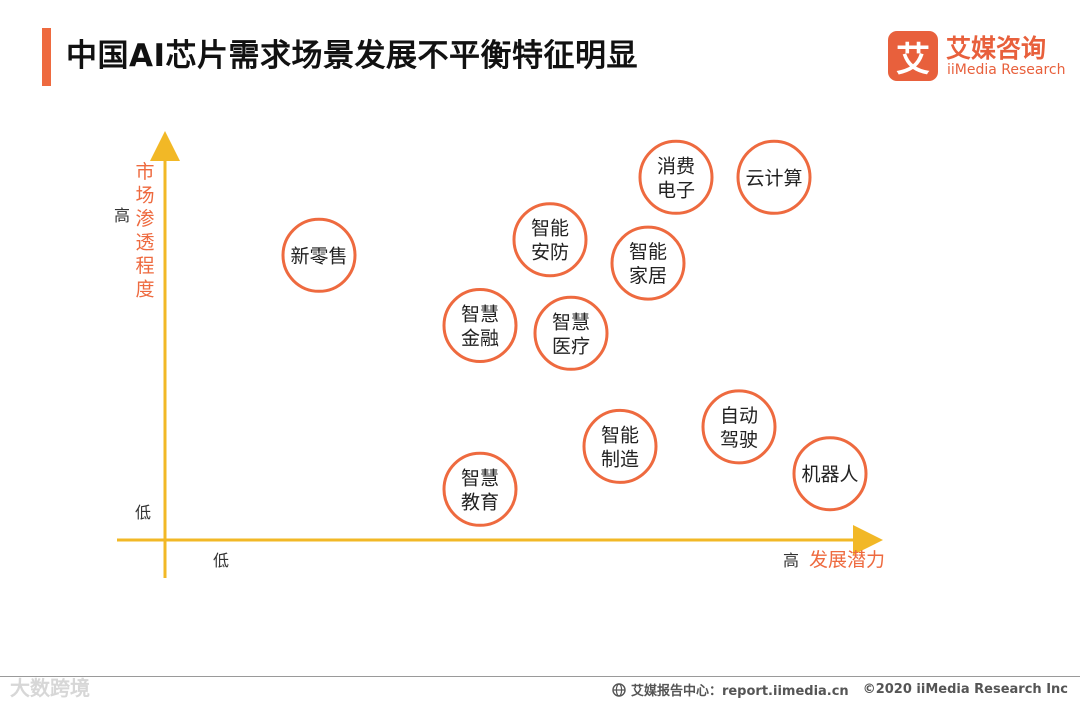 The image size is (1080, 702). What do you see at coordinates (50, 688) in the screenshot?
I see `watermark-text: 大数跨境` at bounding box center [50, 688].